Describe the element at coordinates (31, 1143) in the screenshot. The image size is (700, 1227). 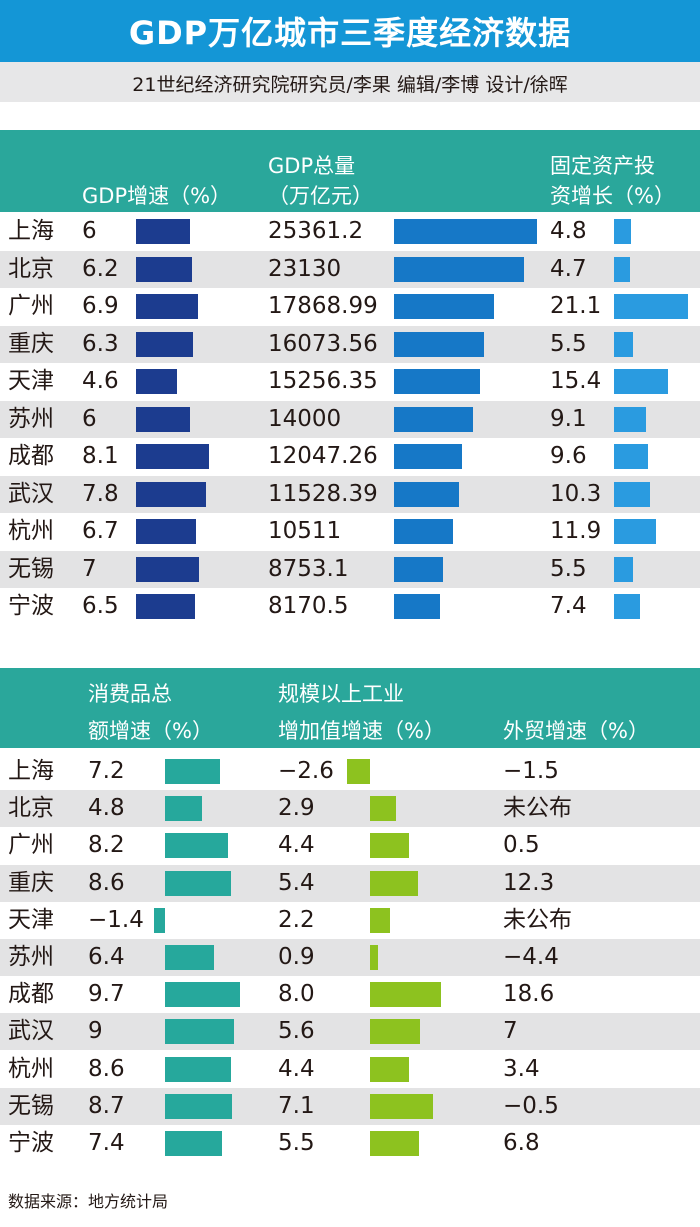
I see `city-label: 宁波` at that location.